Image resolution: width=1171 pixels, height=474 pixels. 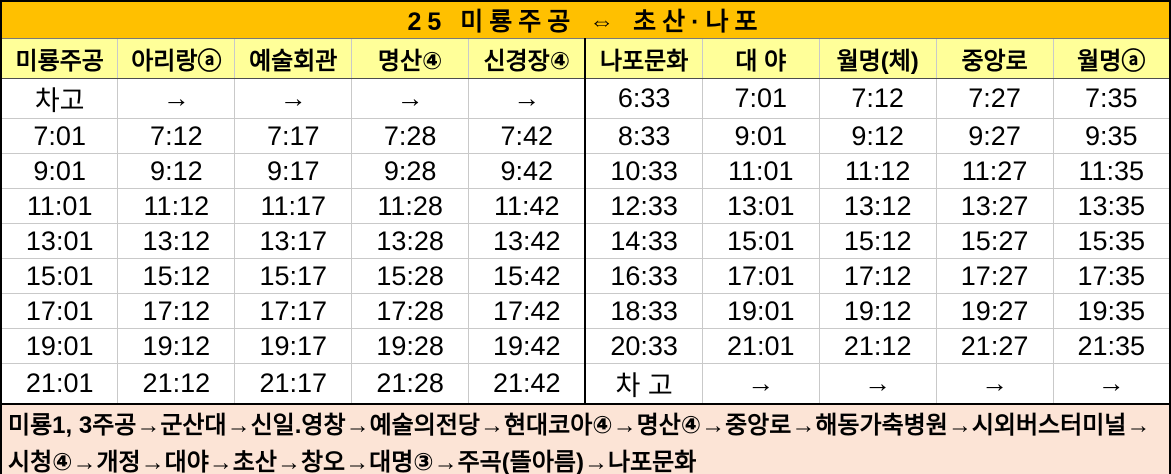 What do you see at coordinates (643, 276) in the screenshot?
I see `time-cell: 16:33` at bounding box center [643, 276].